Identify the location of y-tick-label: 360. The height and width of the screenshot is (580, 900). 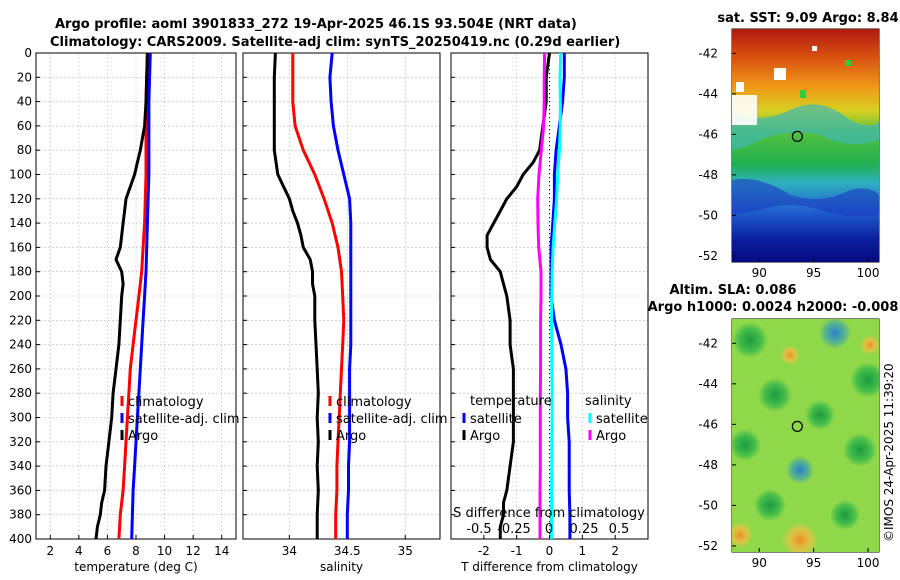
(20, 490).